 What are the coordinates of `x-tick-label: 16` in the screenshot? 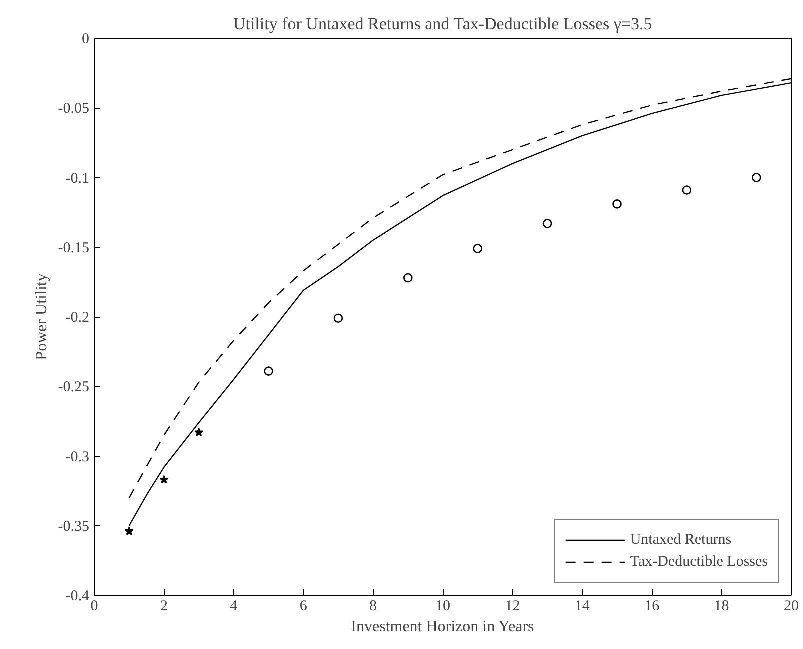 It's located at (652, 606).